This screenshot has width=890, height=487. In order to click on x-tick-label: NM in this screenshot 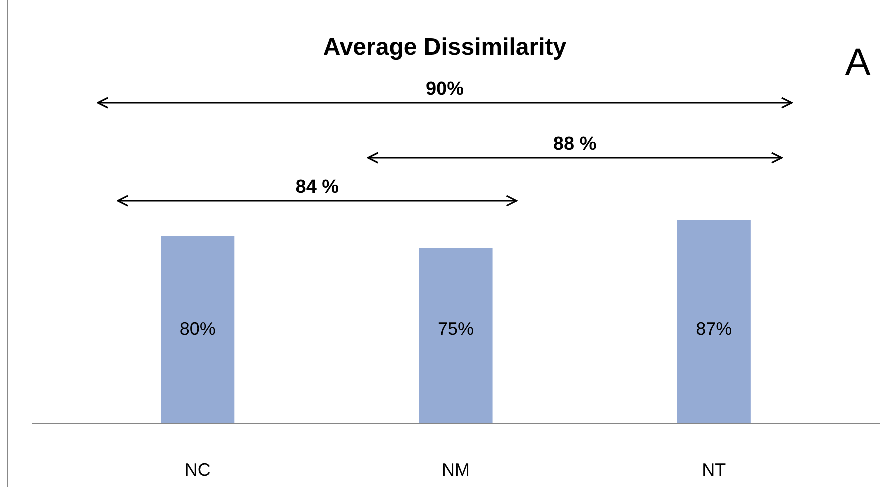, I will do `click(456, 470)`.